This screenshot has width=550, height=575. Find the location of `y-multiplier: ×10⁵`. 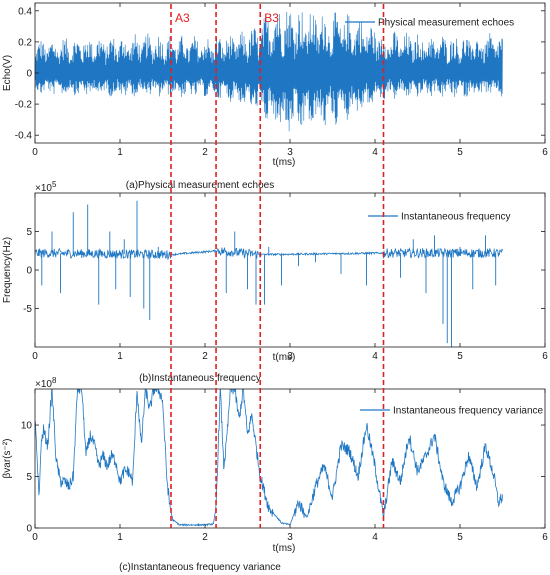

y-multiplier: ×10⁵ is located at coordinates (46, 187).